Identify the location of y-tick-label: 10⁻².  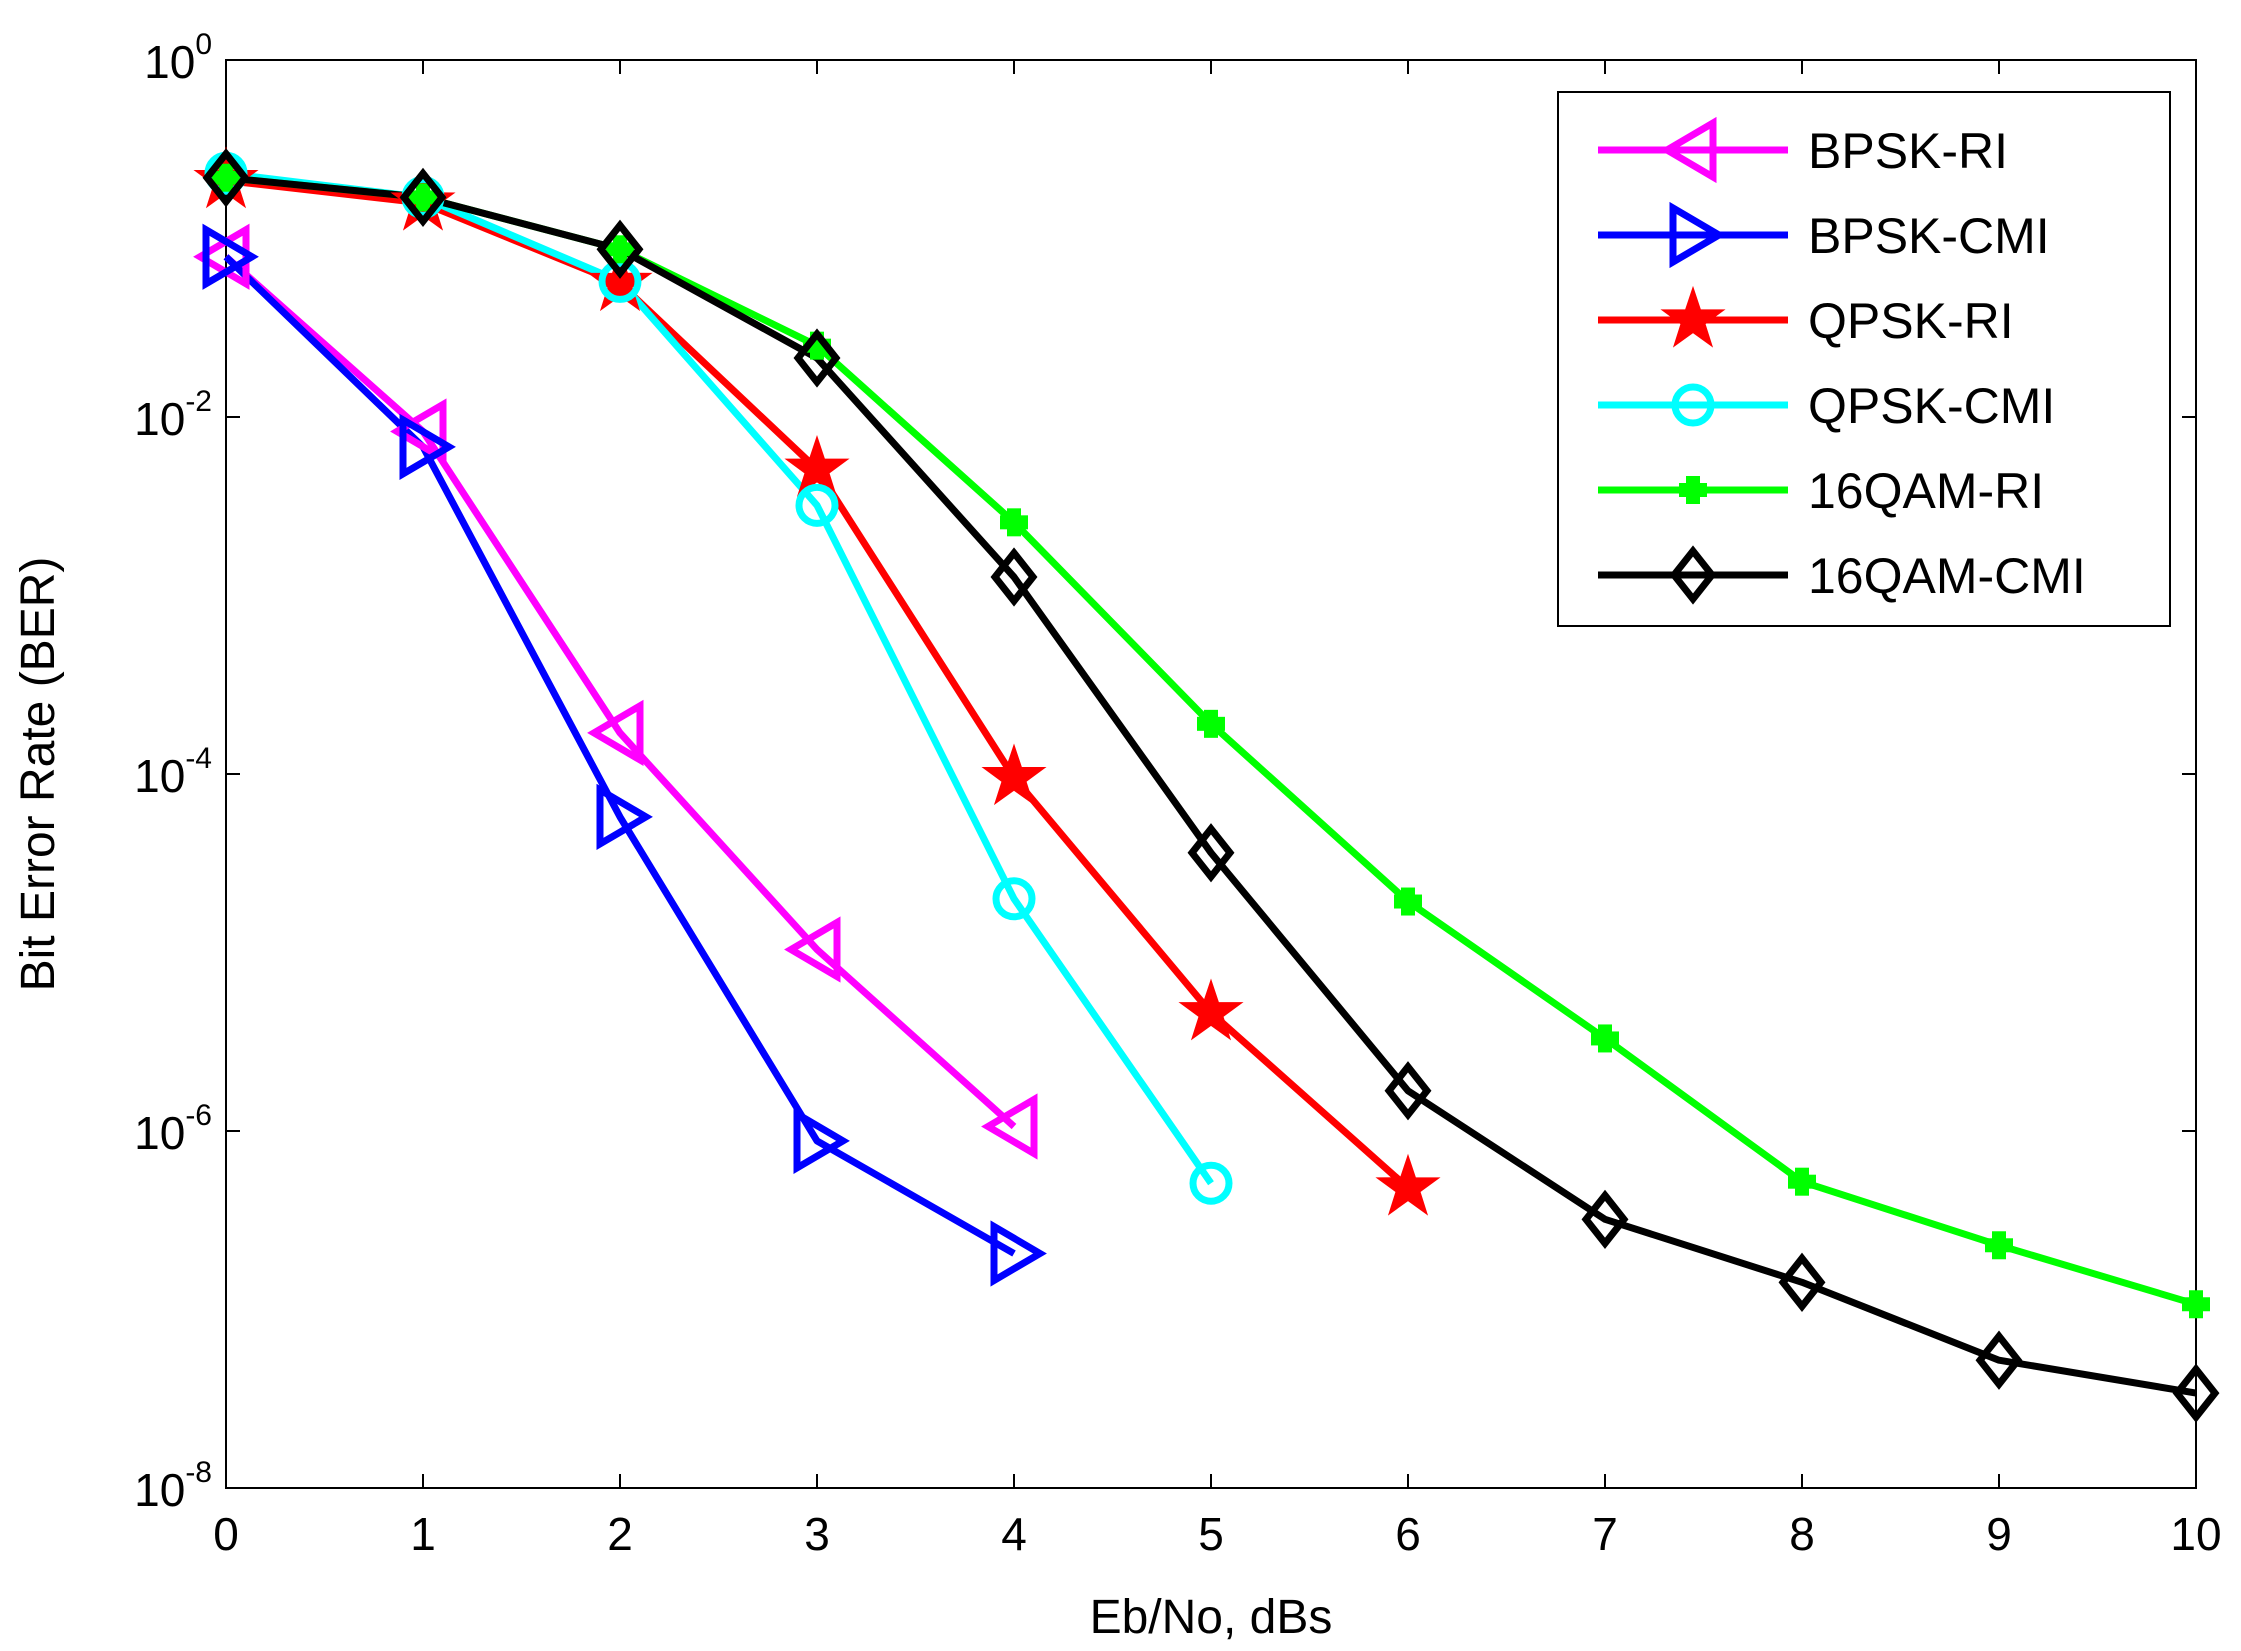
(173, 415).